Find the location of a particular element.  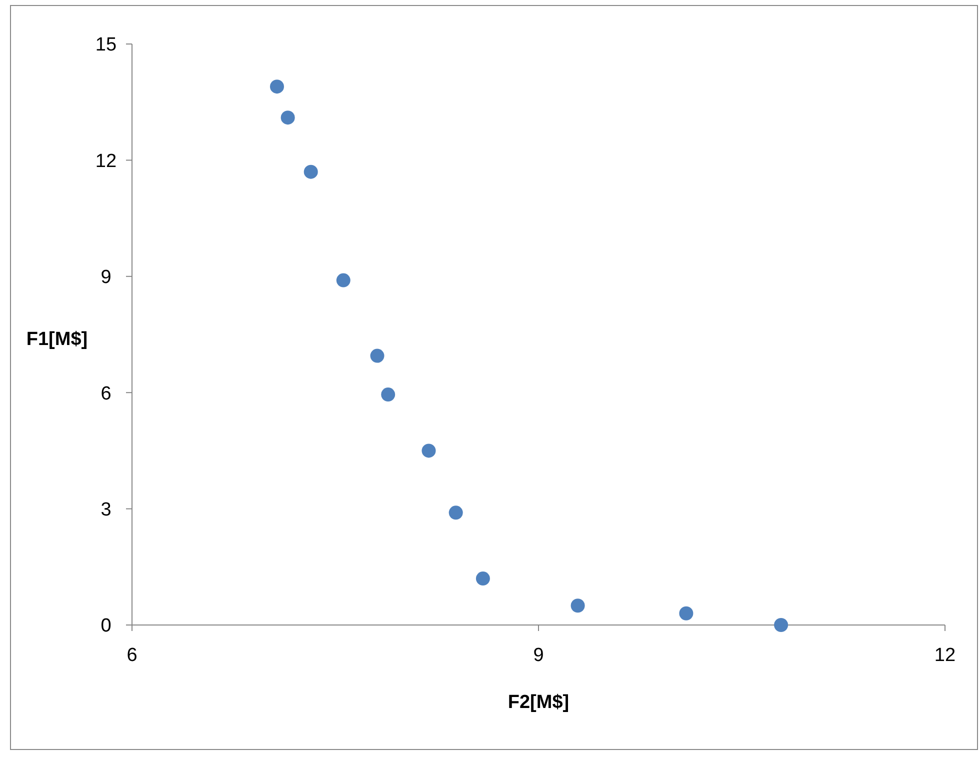

y-tick-label: 6 is located at coordinates (106, 393).